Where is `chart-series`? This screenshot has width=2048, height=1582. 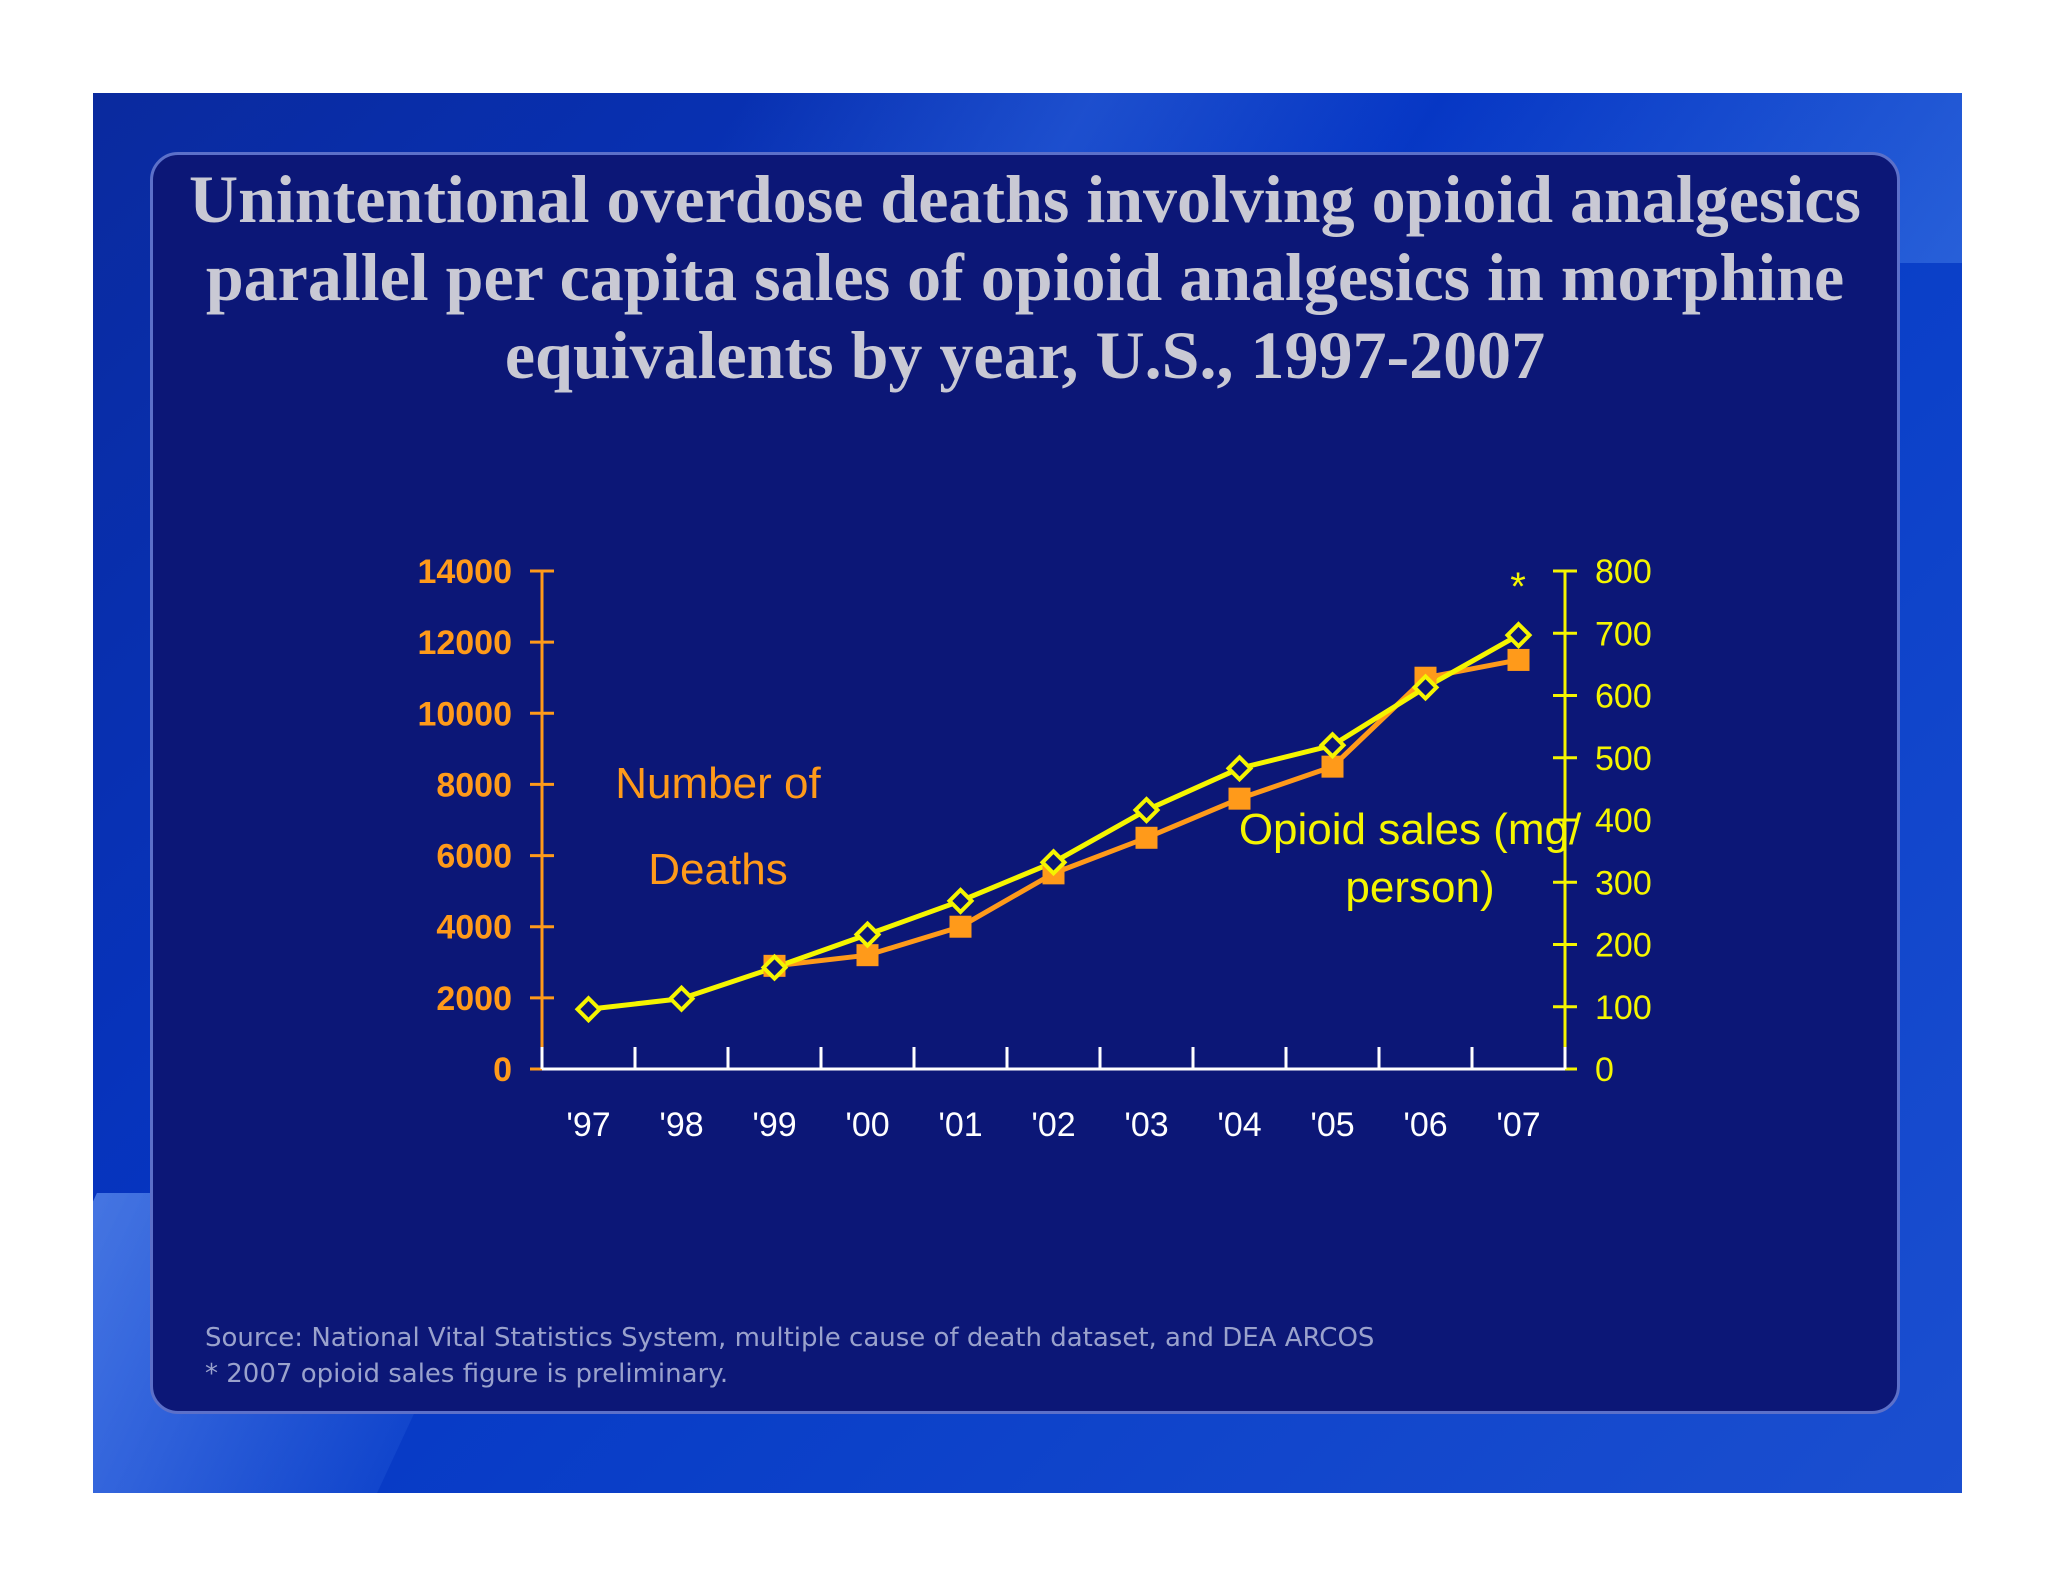
chart-series is located at coordinates (1053, 822).